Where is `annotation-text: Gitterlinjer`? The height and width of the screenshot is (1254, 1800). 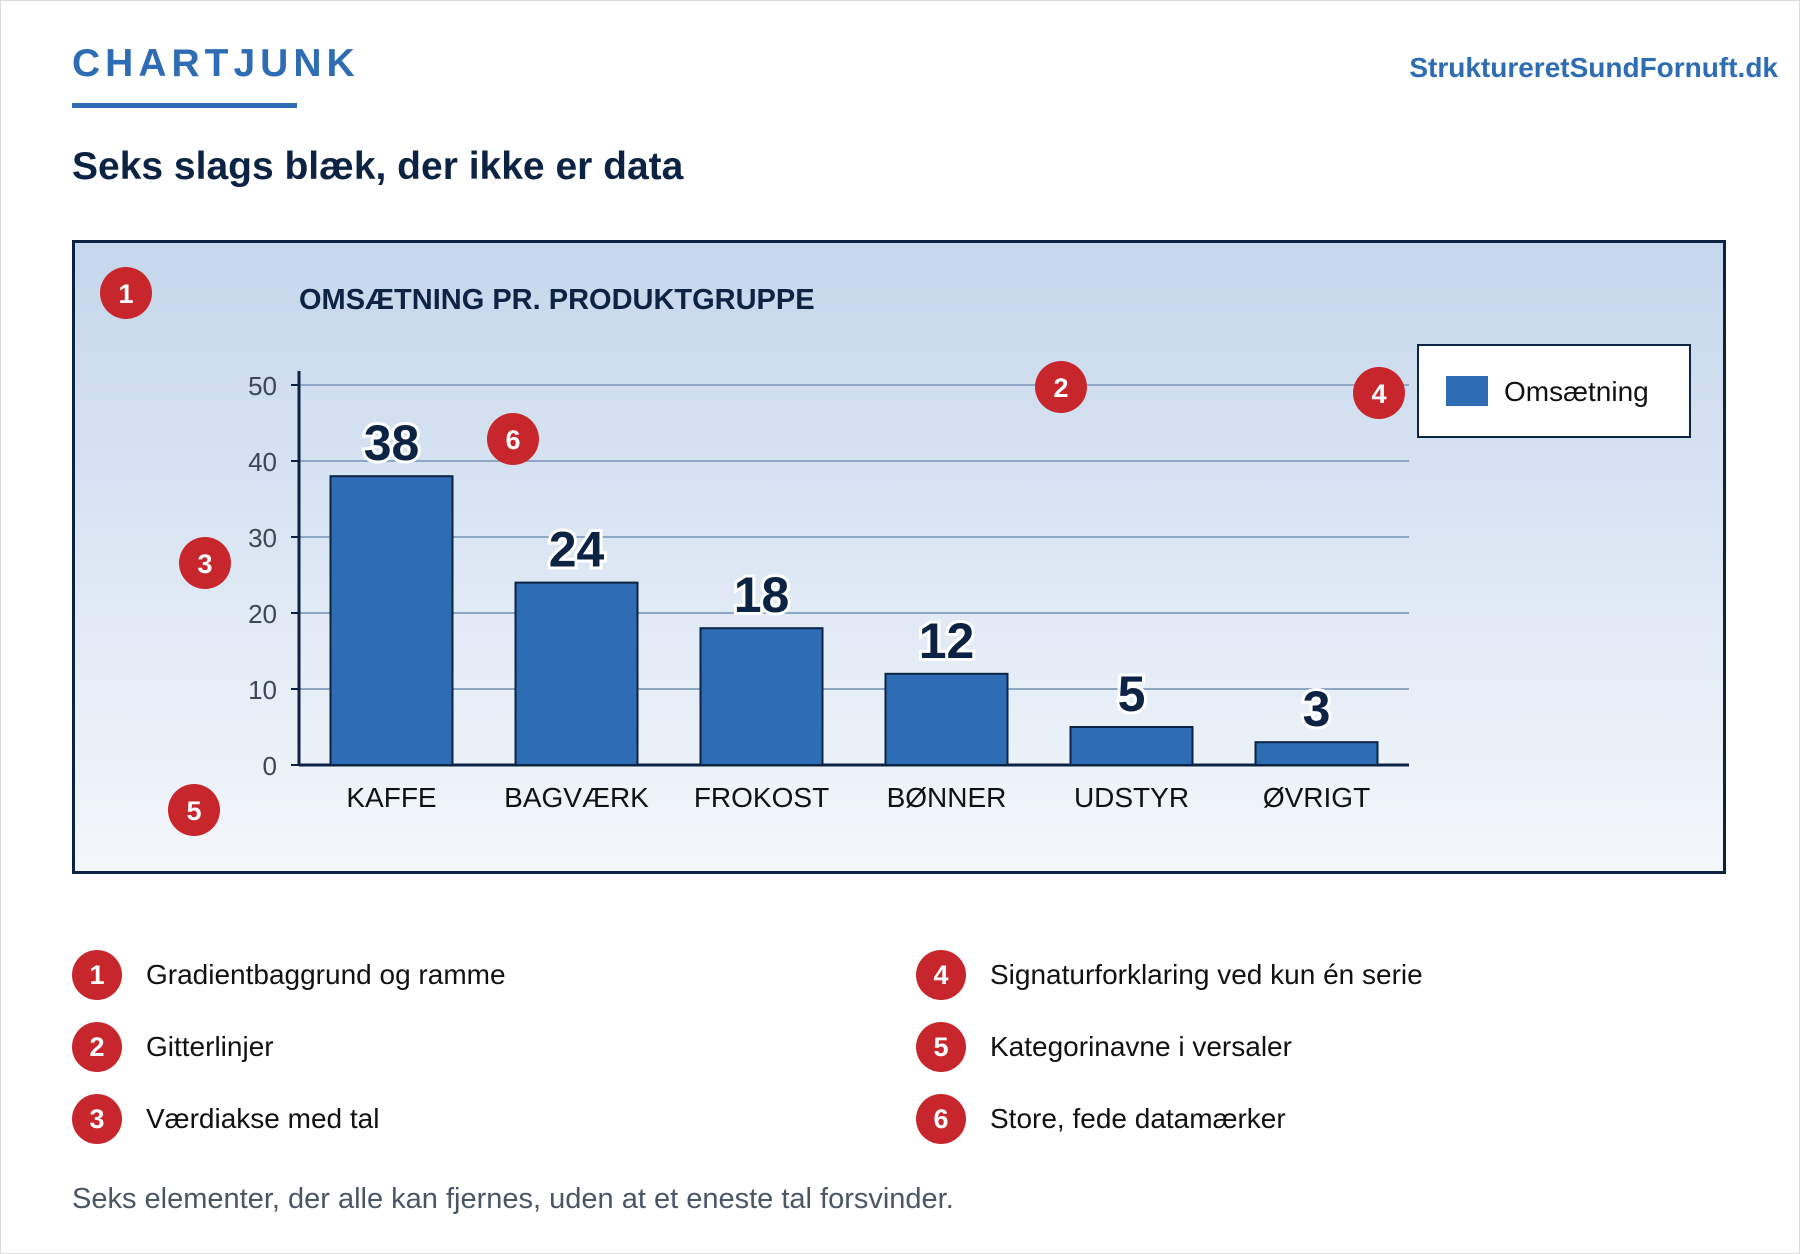
annotation-text: Gitterlinjer is located at coordinates (210, 1046).